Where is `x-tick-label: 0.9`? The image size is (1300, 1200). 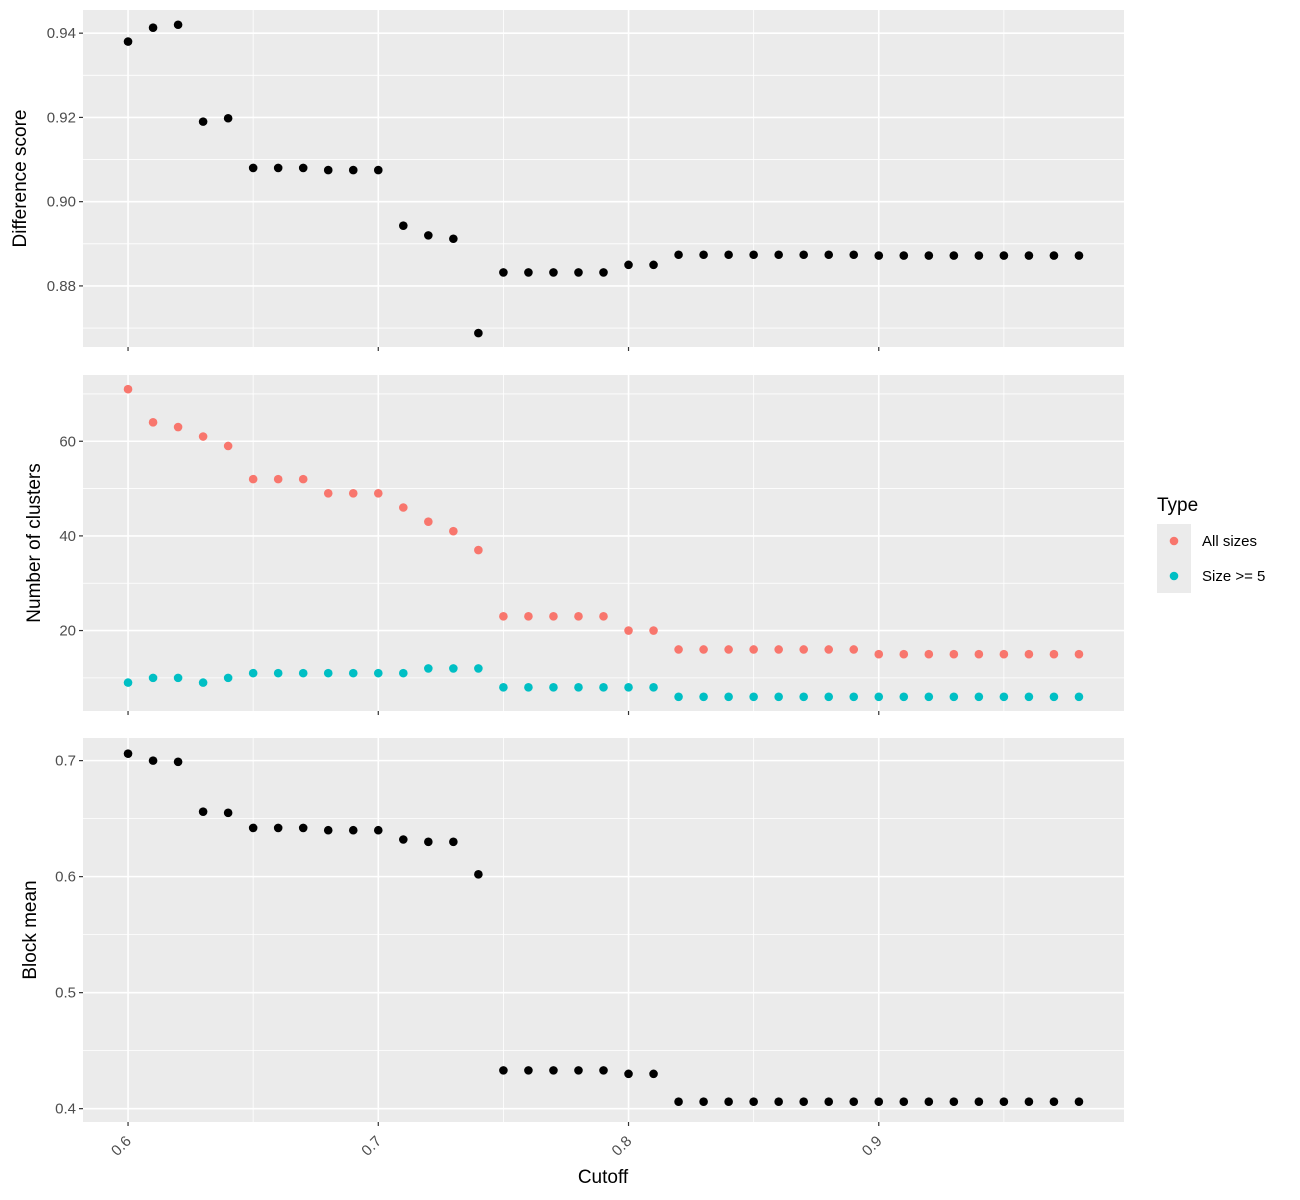 x-tick-label: 0.9 is located at coordinates (872, 1146).